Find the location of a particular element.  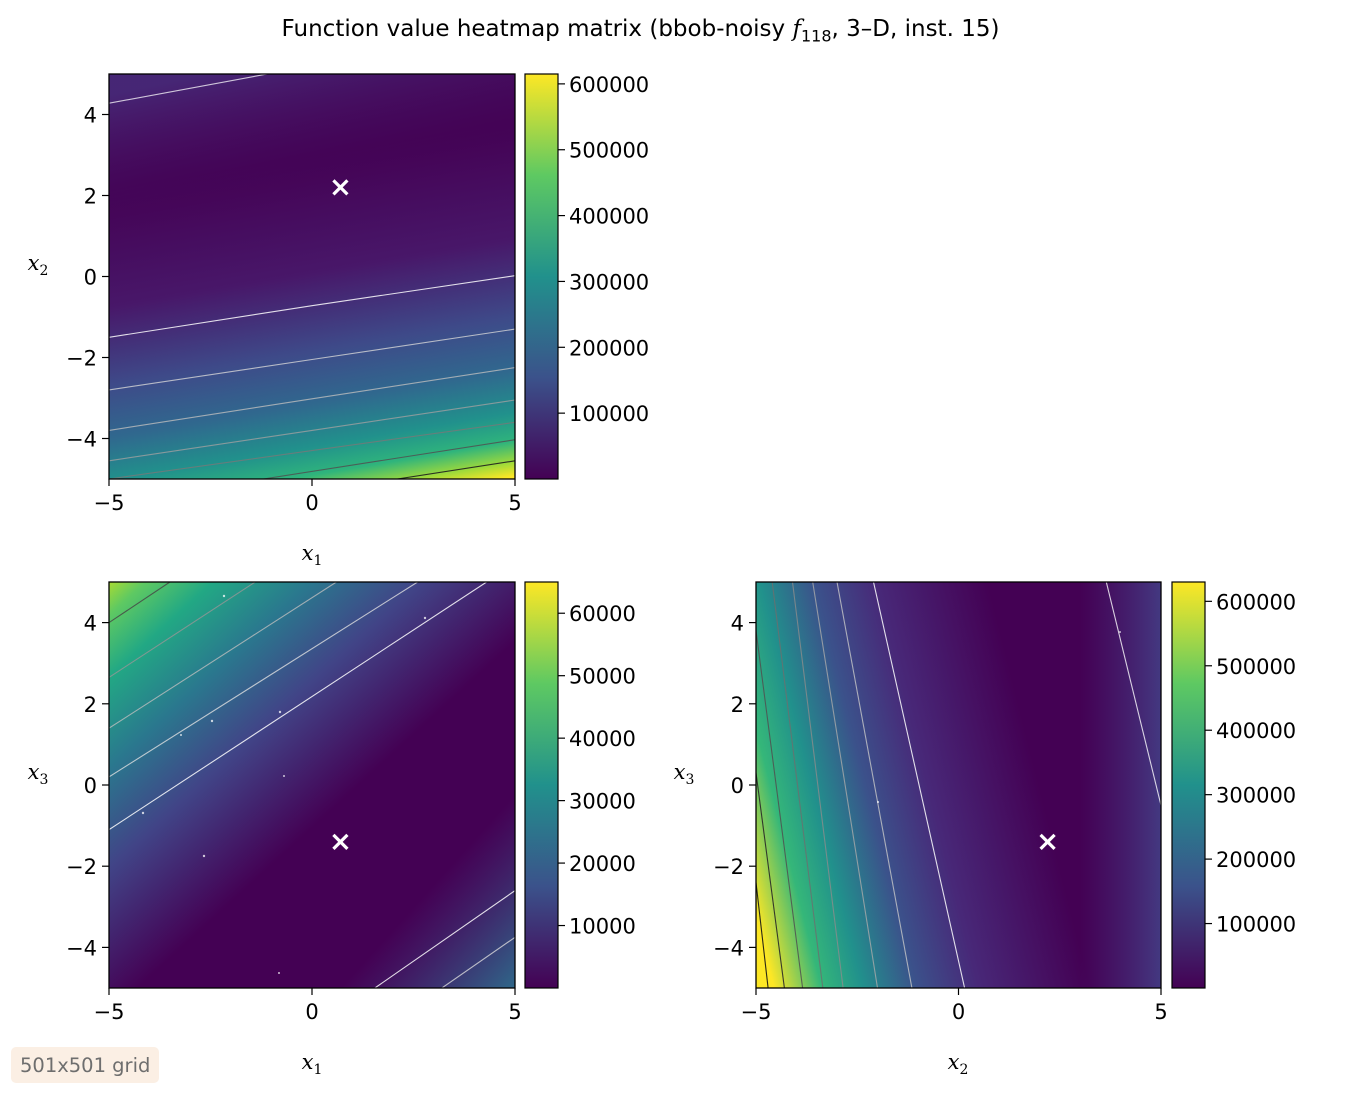

noise-specks-x2-x3 is located at coordinates (998, 717).